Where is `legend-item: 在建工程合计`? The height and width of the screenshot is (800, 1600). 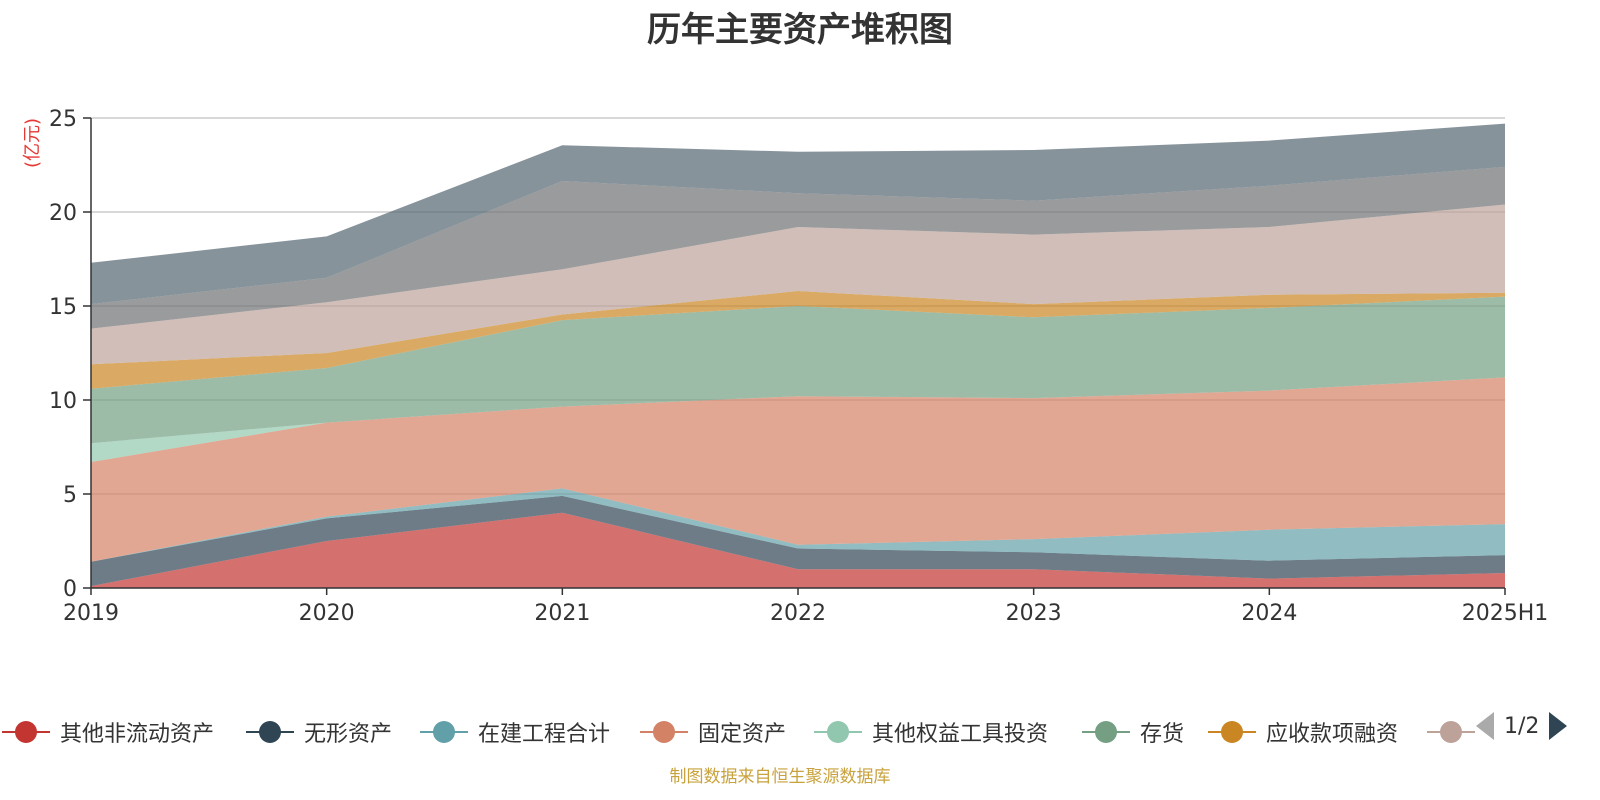
legend-item: 在建工程合计 is located at coordinates (514, 732).